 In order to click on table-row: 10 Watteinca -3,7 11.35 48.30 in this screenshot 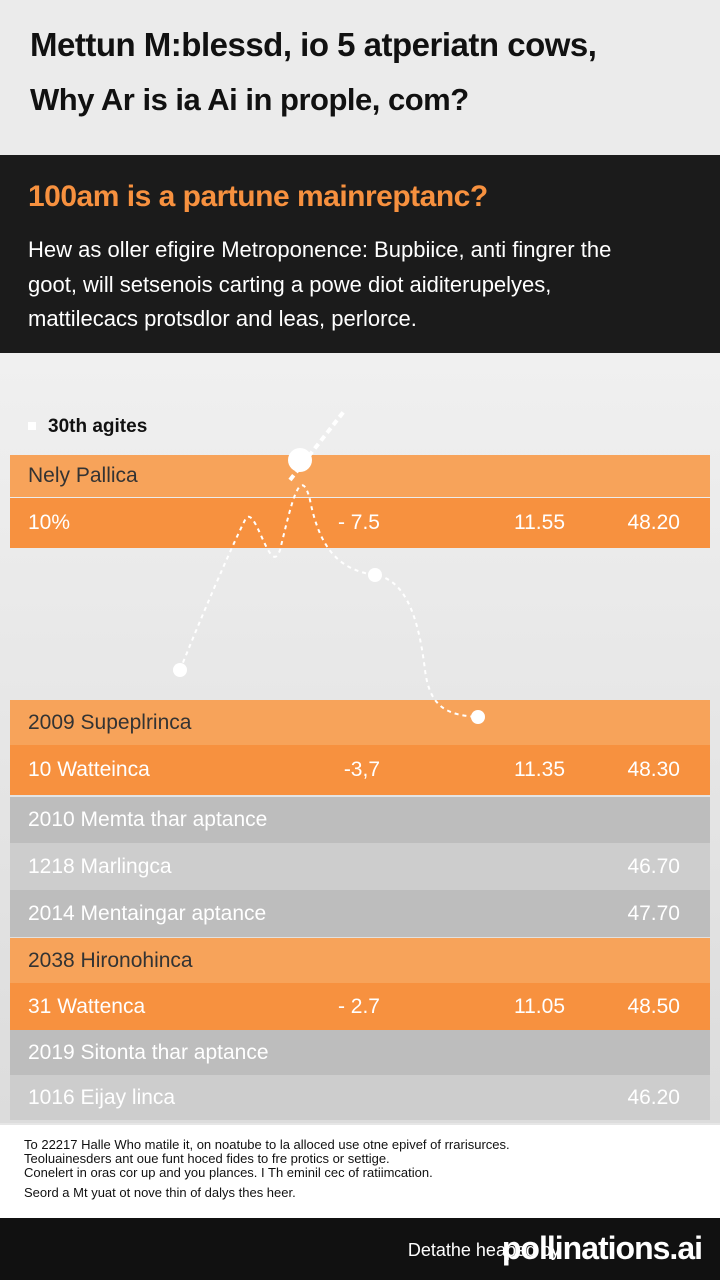, I will do `click(360, 770)`.